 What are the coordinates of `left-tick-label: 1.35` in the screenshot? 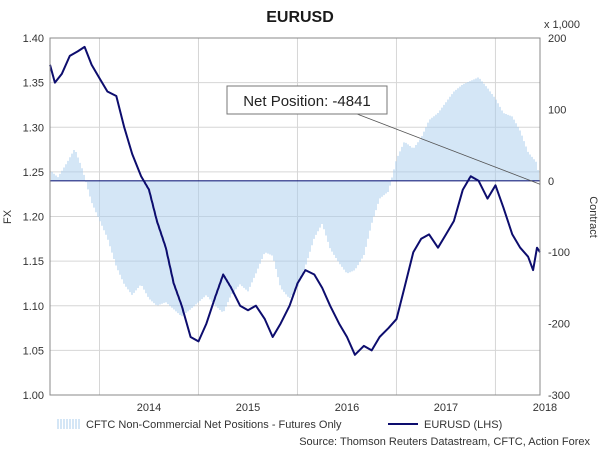 It's located at (33, 84).